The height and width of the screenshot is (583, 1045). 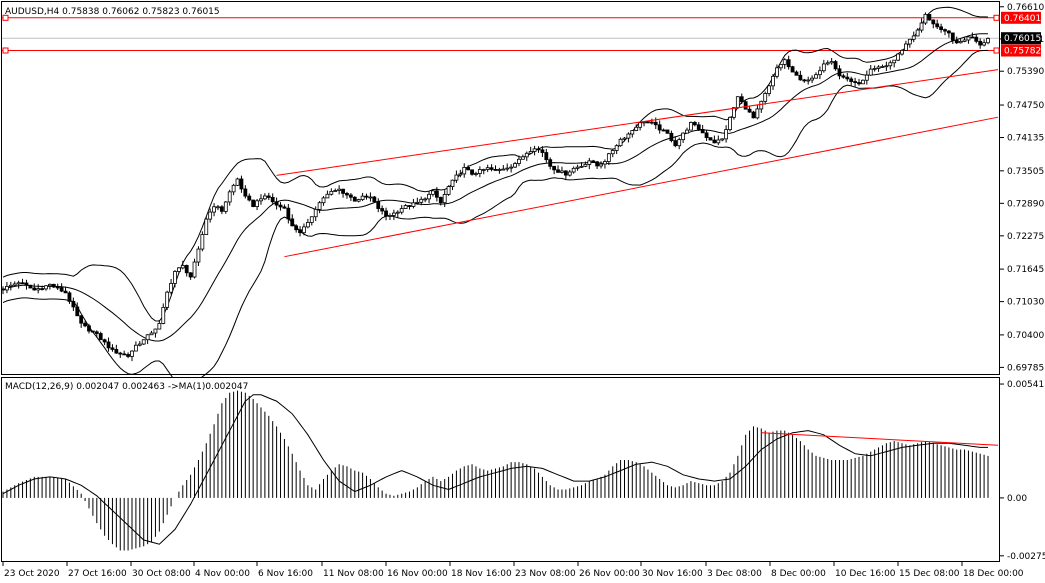 What do you see at coordinates (1025, 204) in the screenshot?
I see `price-tick-label: 0.72890` at bounding box center [1025, 204].